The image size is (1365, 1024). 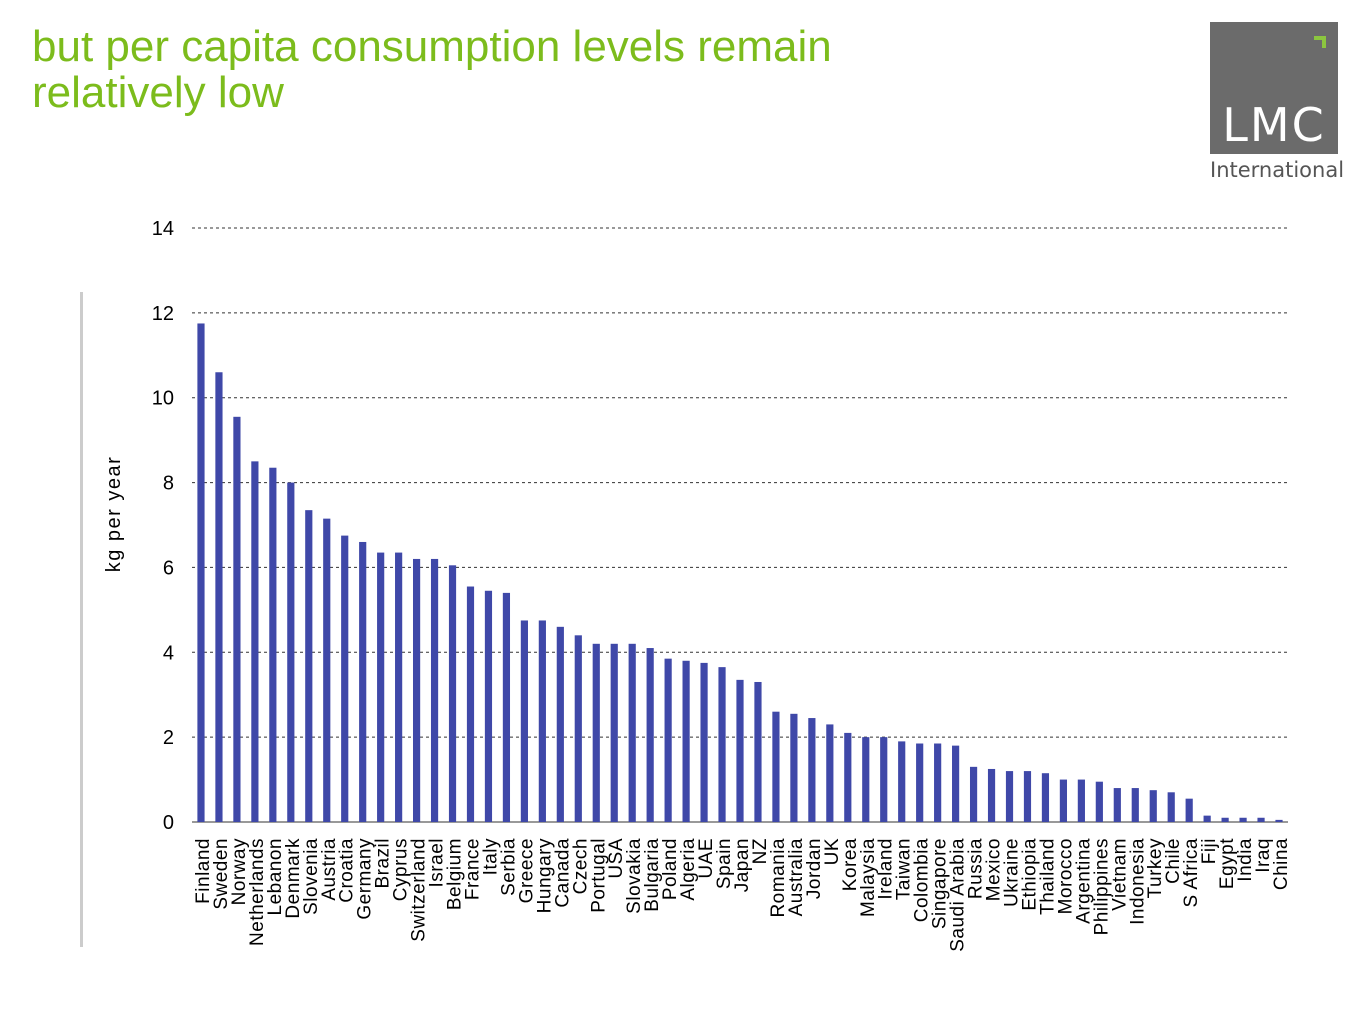 What do you see at coordinates (776, 766) in the screenshot?
I see `bar-romania` at bounding box center [776, 766].